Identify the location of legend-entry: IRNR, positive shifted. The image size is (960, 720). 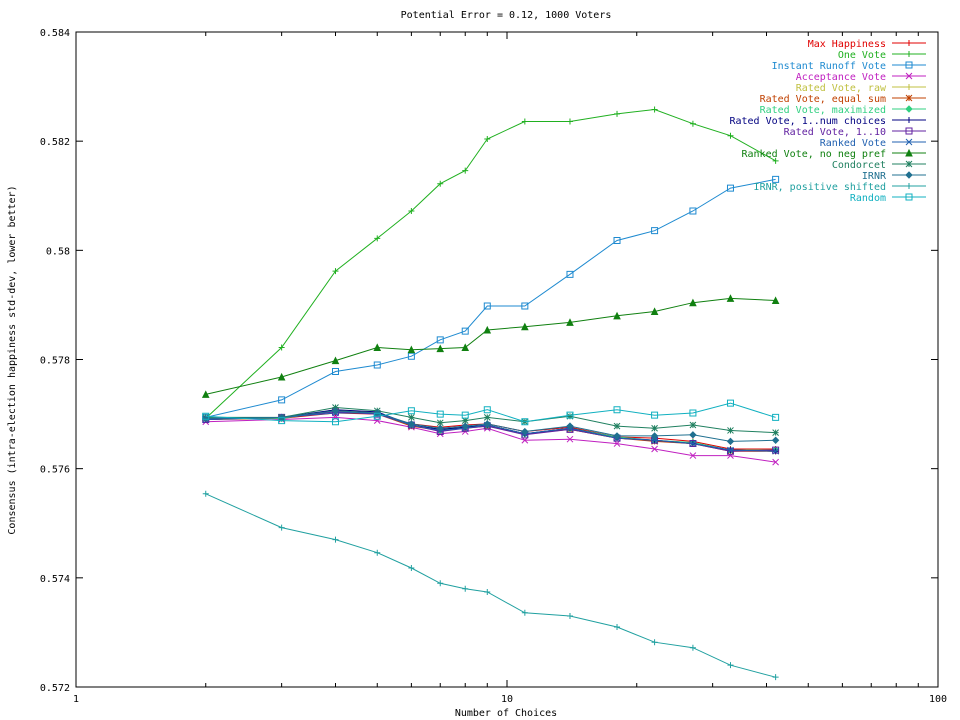
(840, 187).